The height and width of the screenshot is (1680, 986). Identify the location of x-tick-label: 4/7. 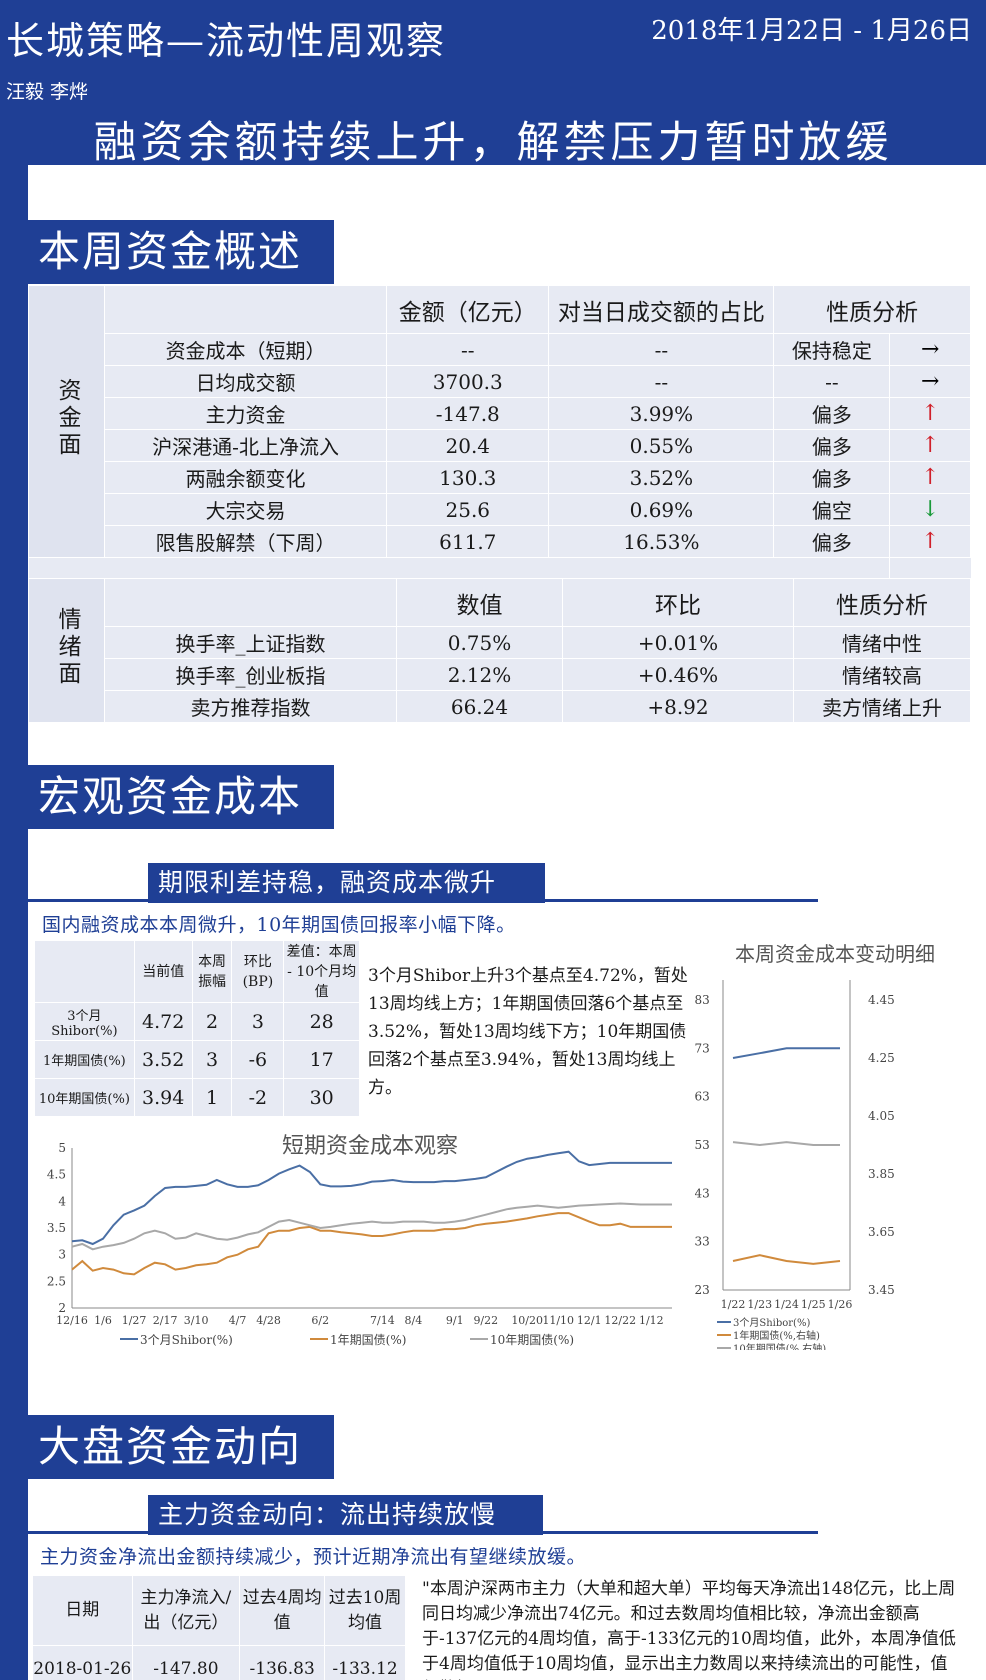
(238, 1320).